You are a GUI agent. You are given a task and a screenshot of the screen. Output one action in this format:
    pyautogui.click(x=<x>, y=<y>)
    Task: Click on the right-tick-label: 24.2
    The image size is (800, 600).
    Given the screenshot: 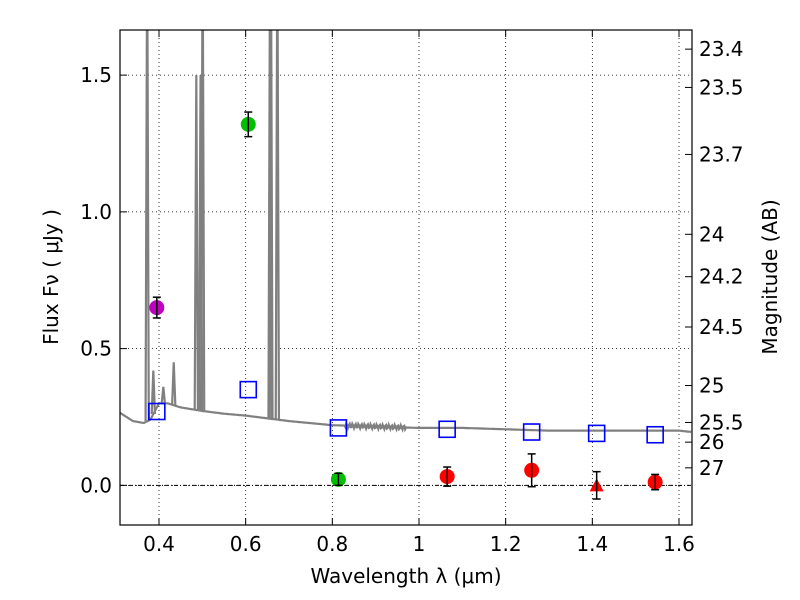 What is the action you would take?
    pyautogui.click(x=721, y=277)
    